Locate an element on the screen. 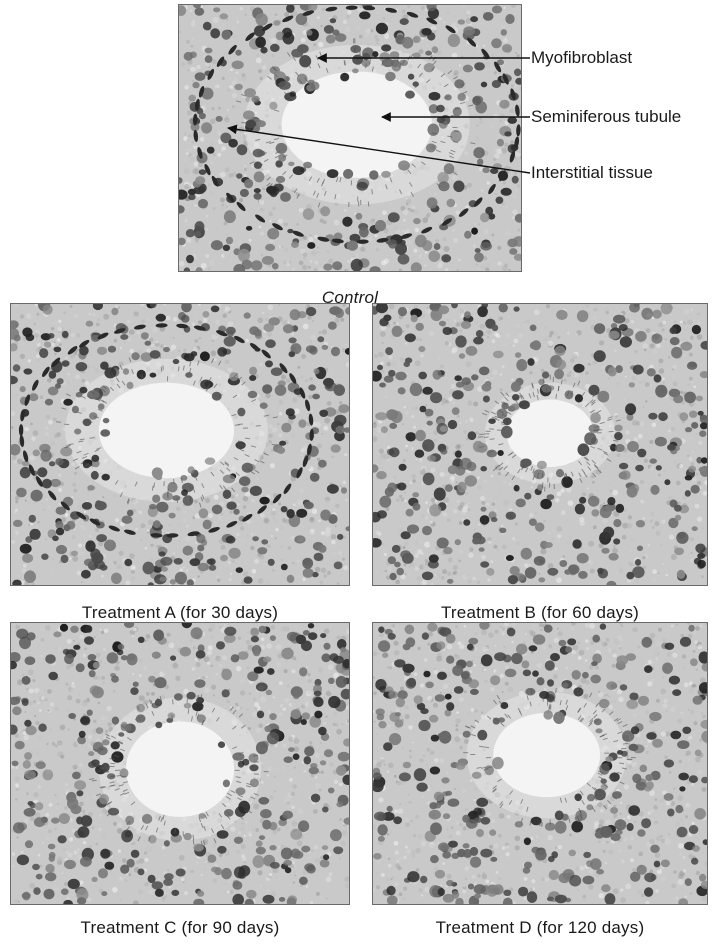  treatment-c-micrograph is located at coordinates (180, 763).